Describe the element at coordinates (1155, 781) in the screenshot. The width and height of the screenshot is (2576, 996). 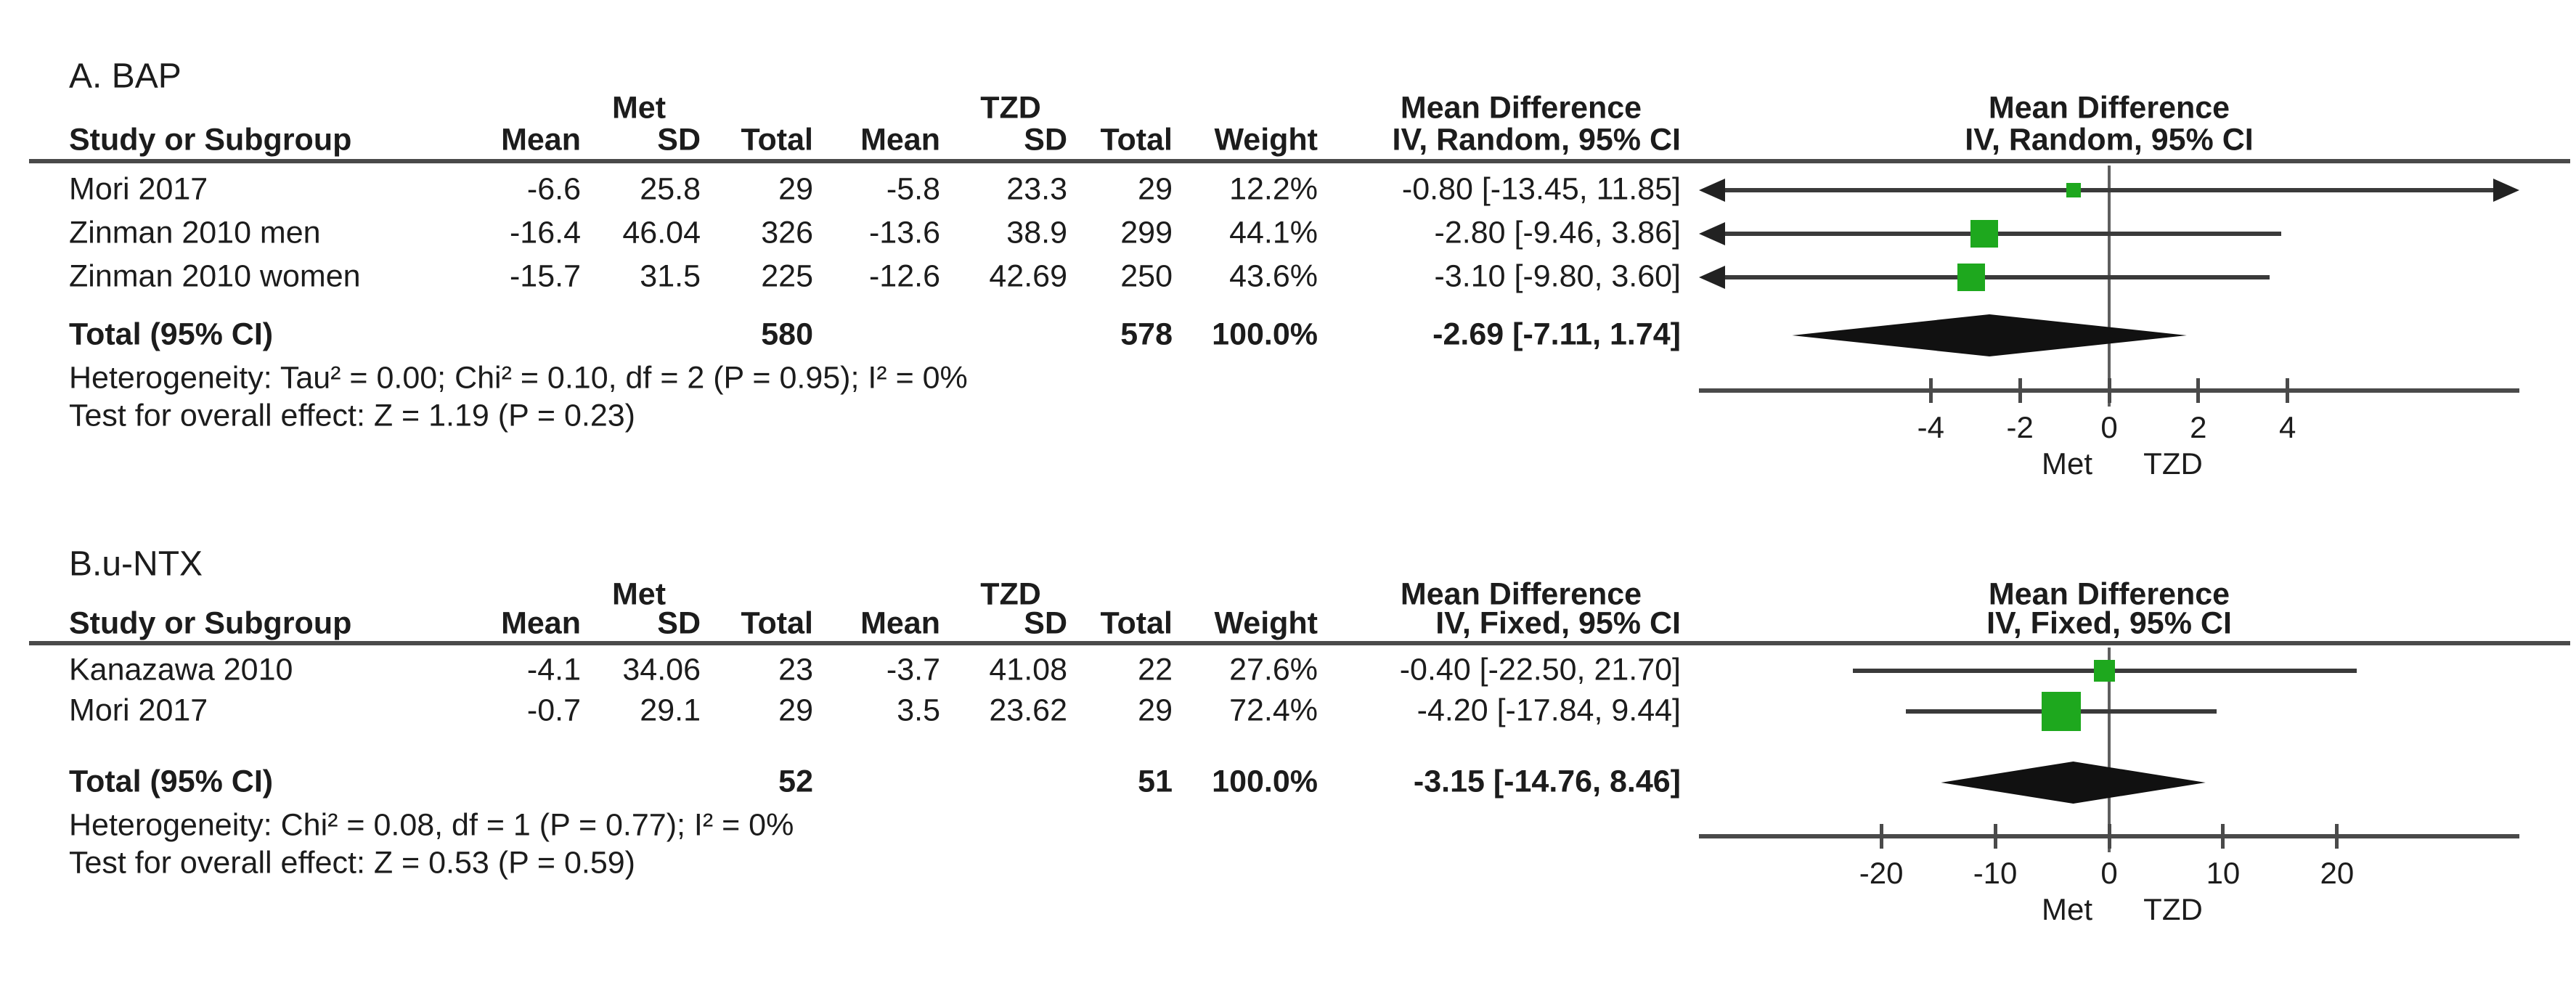
I see `total-tzd-n: 51` at that location.